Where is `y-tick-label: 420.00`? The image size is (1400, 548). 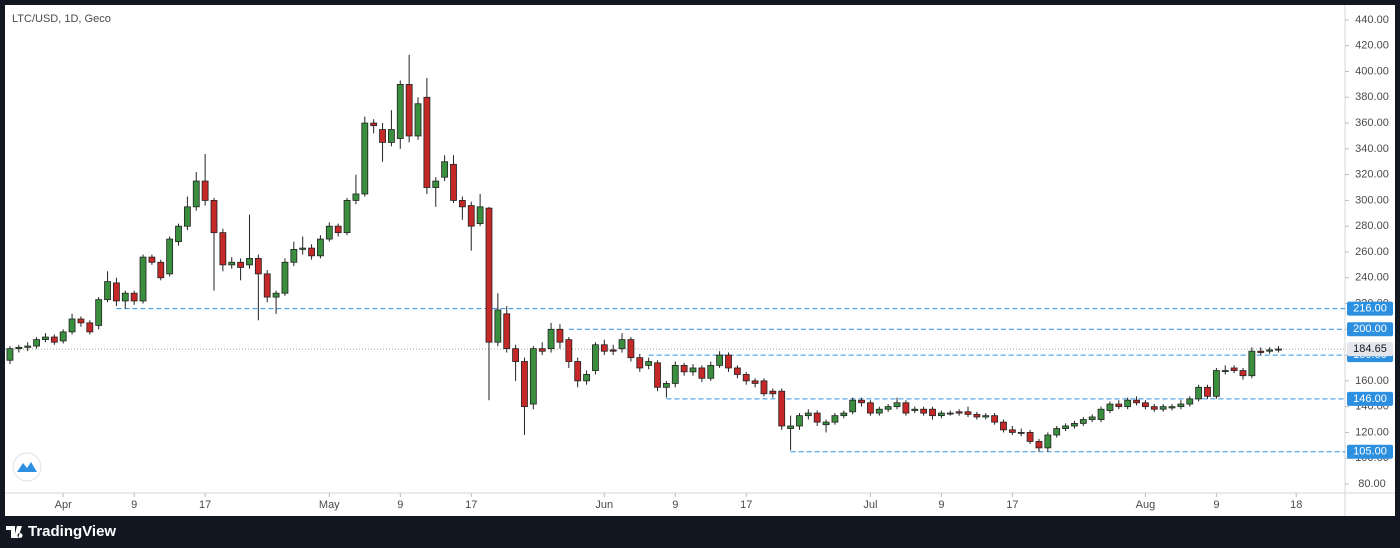 y-tick-label: 420.00 is located at coordinates (1372, 46).